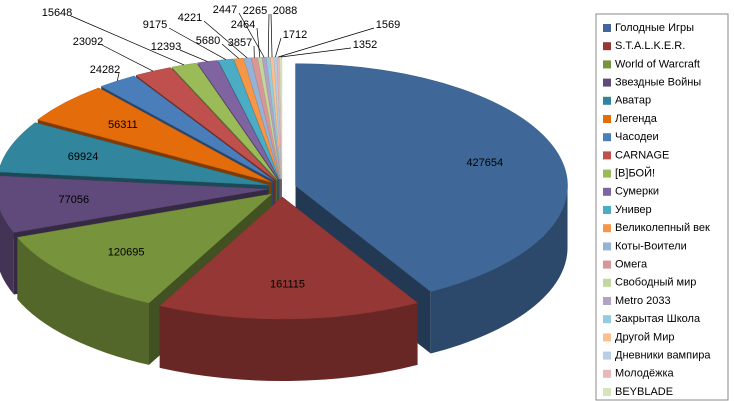 The height and width of the screenshot is (401, 734). Describe the element at coordinates (123, 125) in the screenshot. I see `data-label: 56311` at that location.